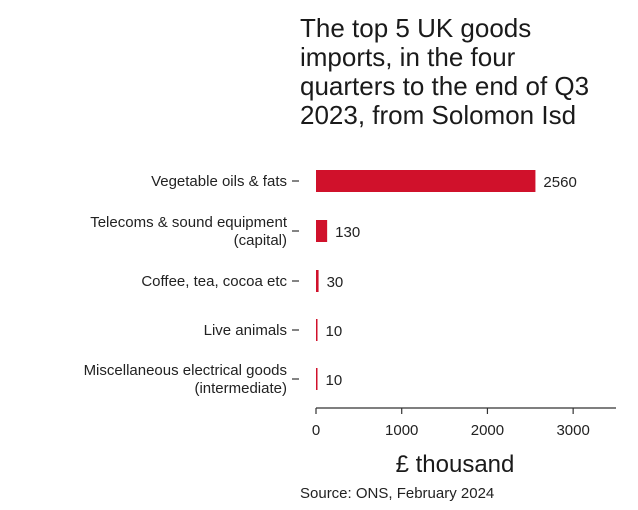 Image resolution: width=638 pixels, height=510 pixels. I want to click on value-label: 130, so click(347, 232).